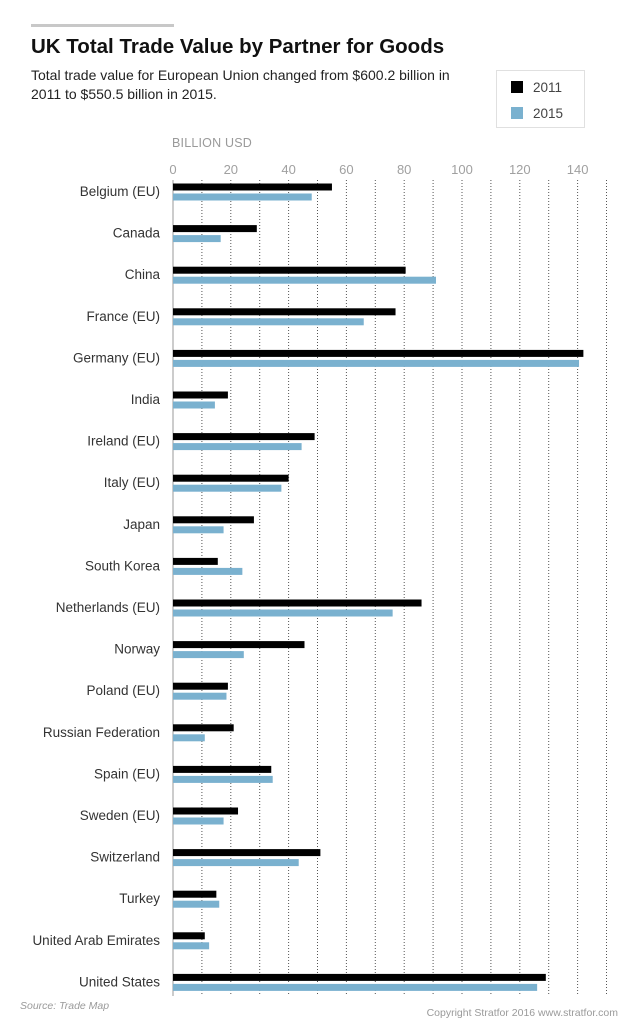 The width and height of the screenshot is (640, 1034). I want to click on legend-item-2015: 2015, so click(537, 113).